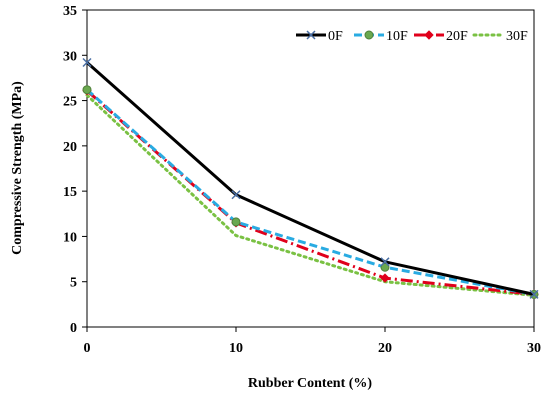 The width and height of the screenshot is (550, 401). What do you see at coordinates (73, 328) in the screenshot?
I see `y-tick-label: 0` at bounding box center [73, 328].